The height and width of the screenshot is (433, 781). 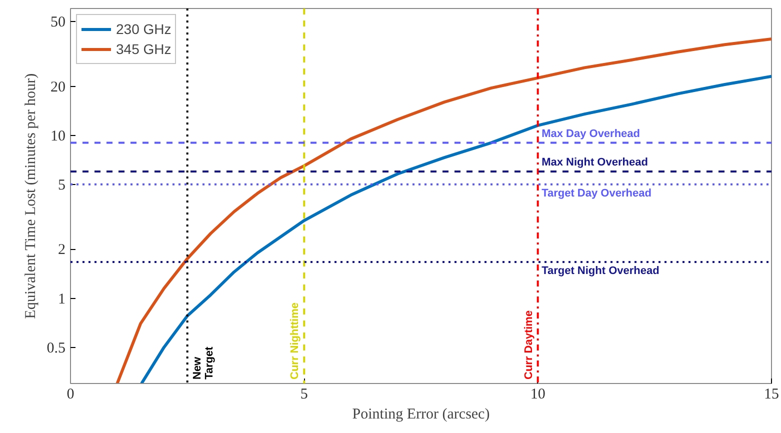 I want to click on x-axis-title: Pointing Error (arcsec), so click(x=421, y=414).